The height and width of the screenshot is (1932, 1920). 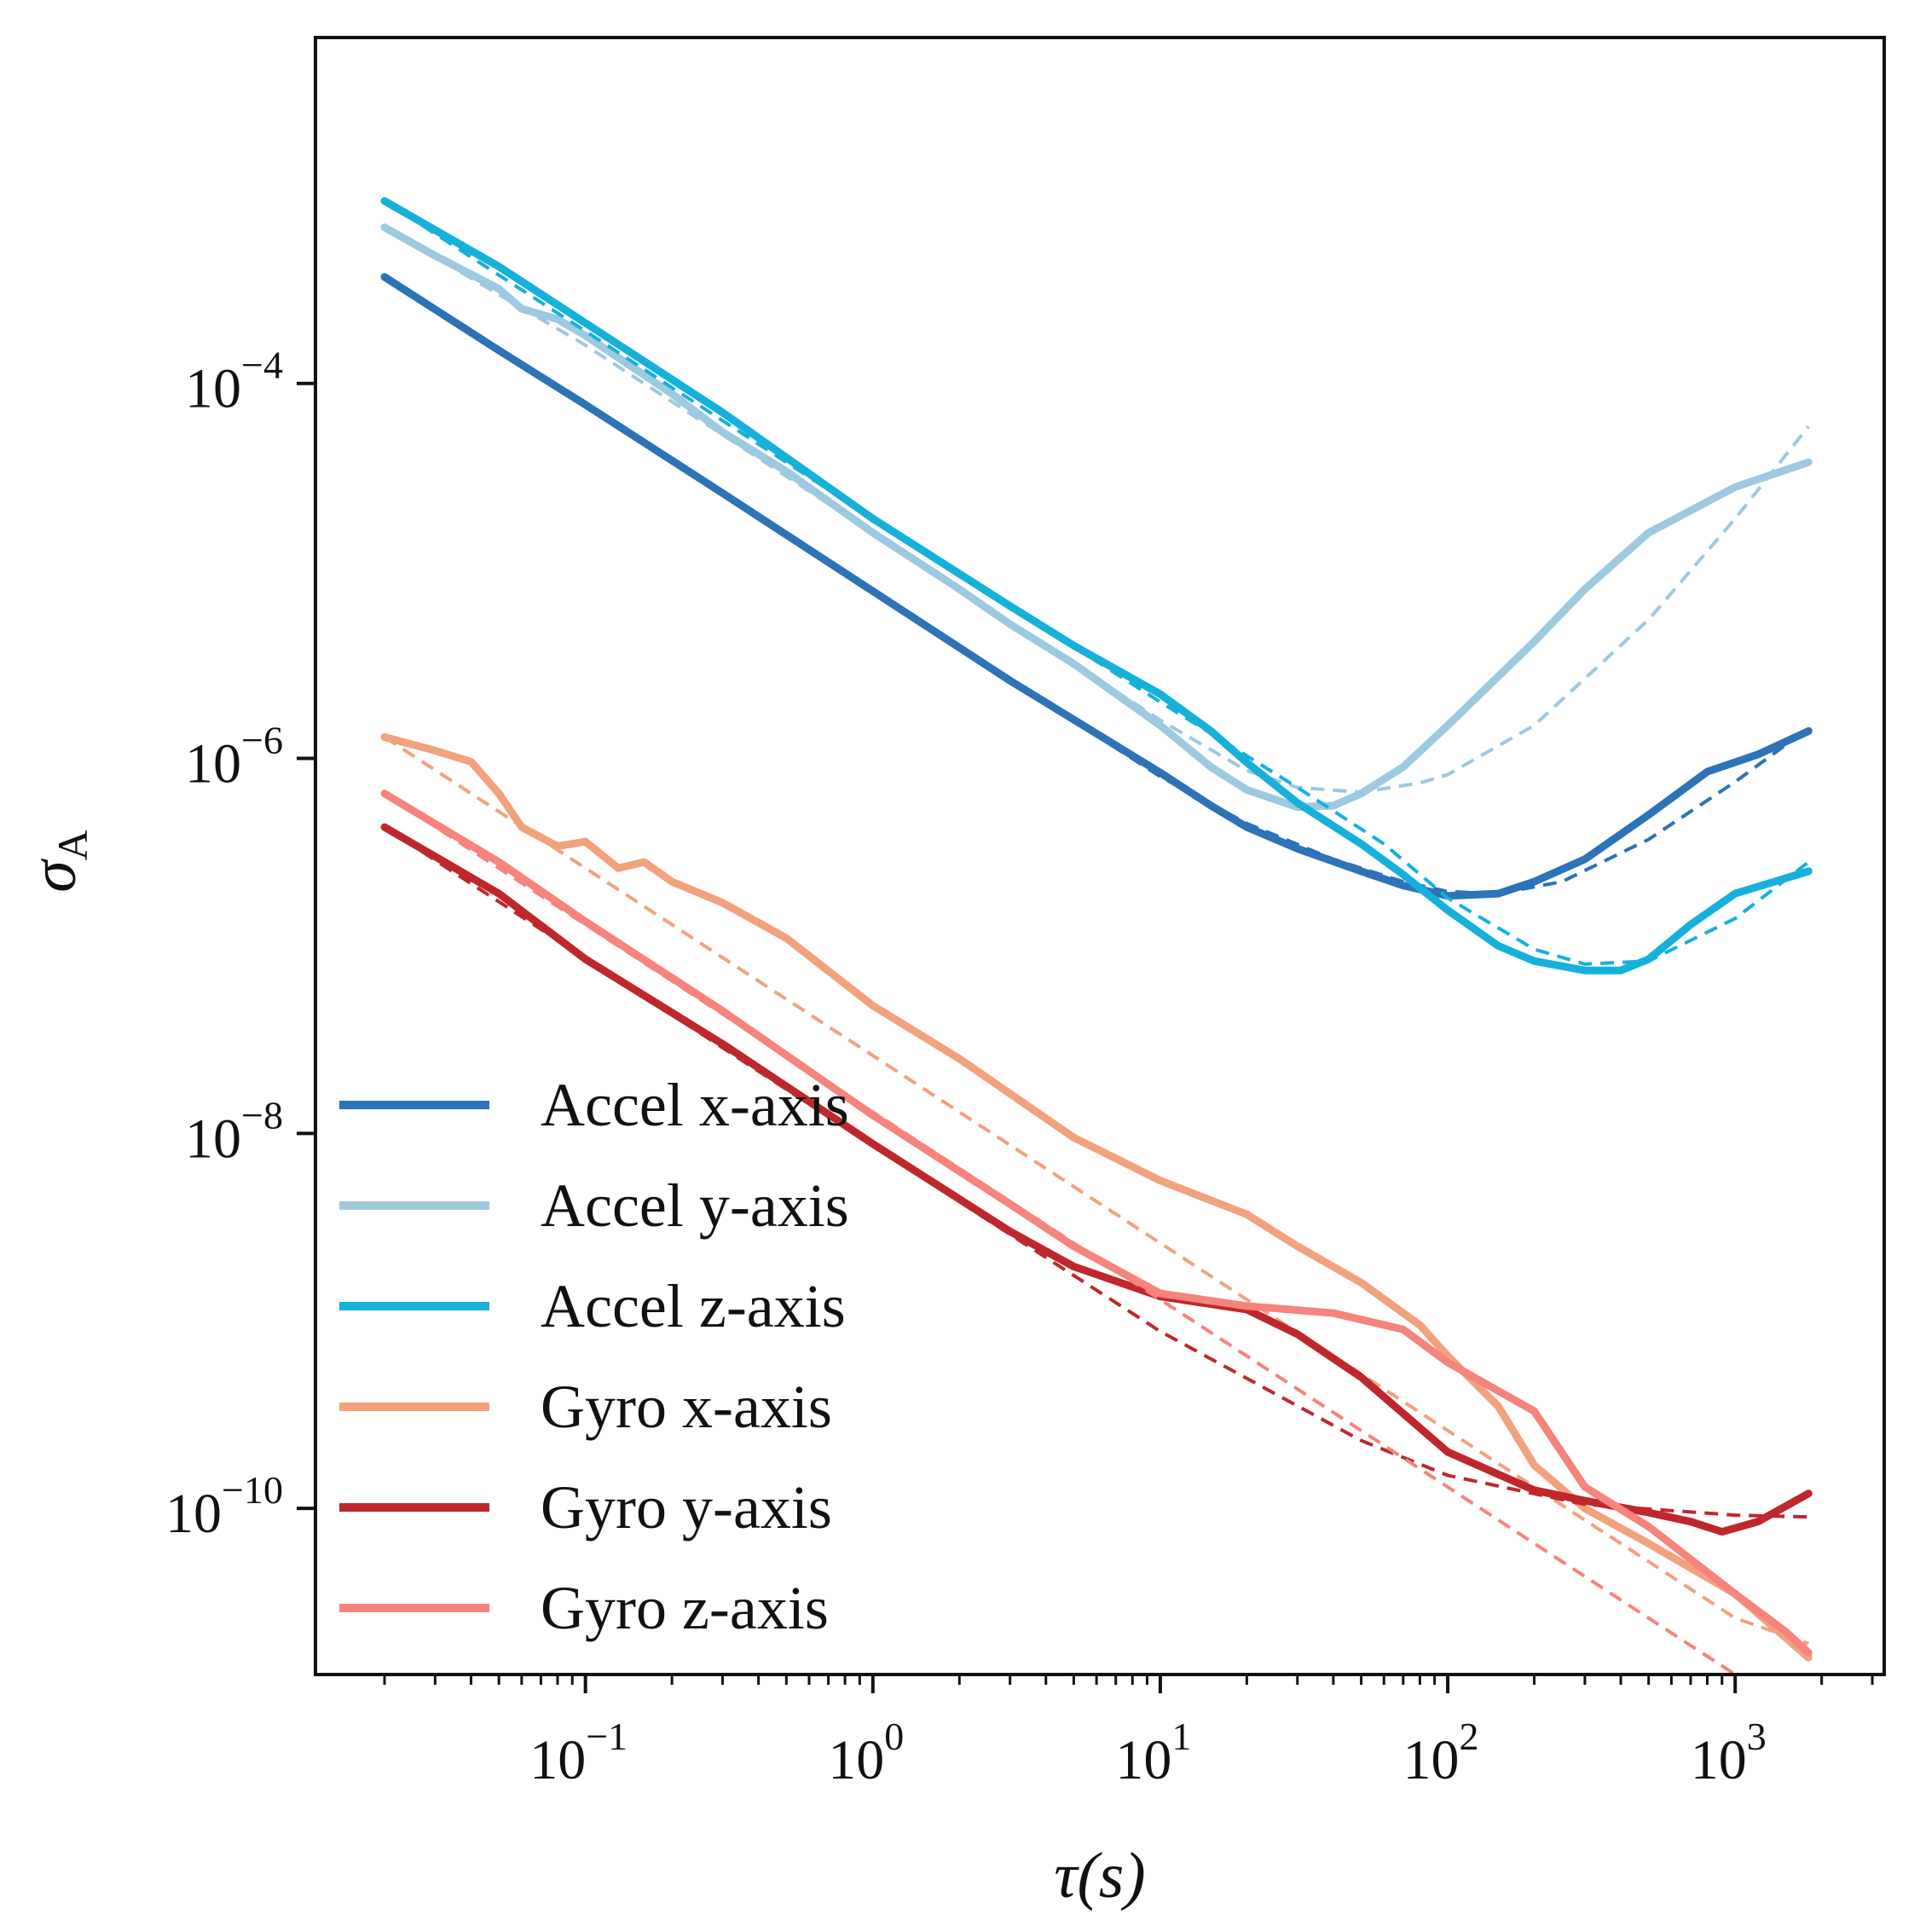 What do you see at coordinates (695, 1205) in the screenshot?
I see `legend-label-accel-y-axis: Accel y-axis` at bounding box center [695, 1205].